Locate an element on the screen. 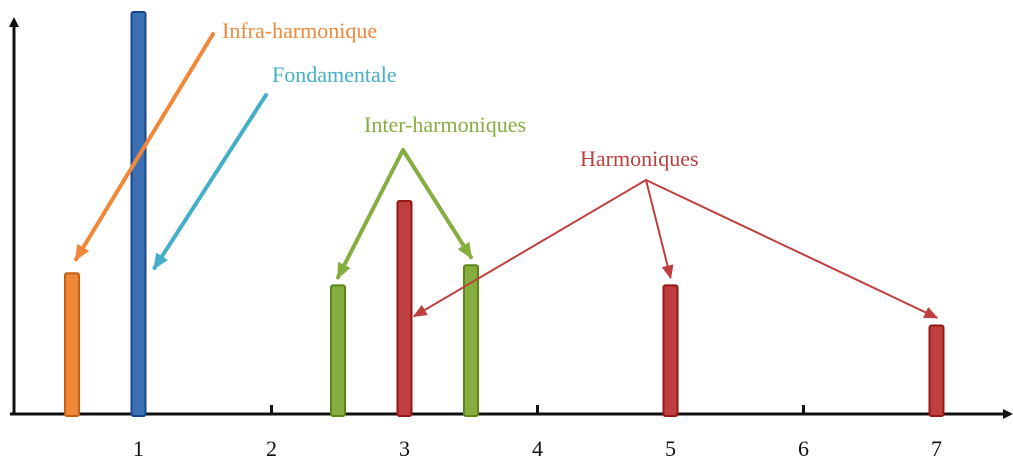 The width and height of the screenshot is (1013, 464). arrow-inter-left is located at coordinates (370, 214).